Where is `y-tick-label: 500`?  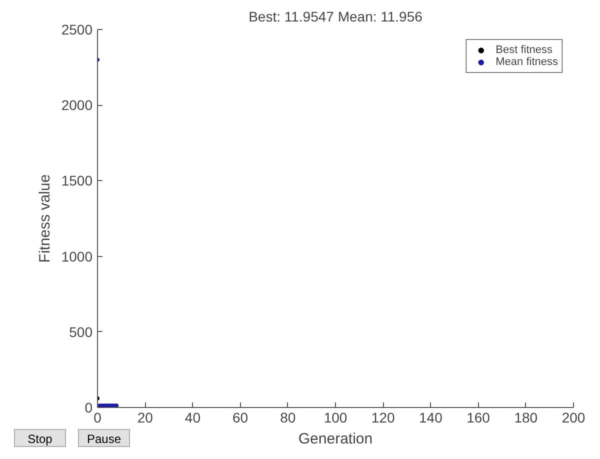
y-tick-label: 500 is located at coordinates (81, 332).